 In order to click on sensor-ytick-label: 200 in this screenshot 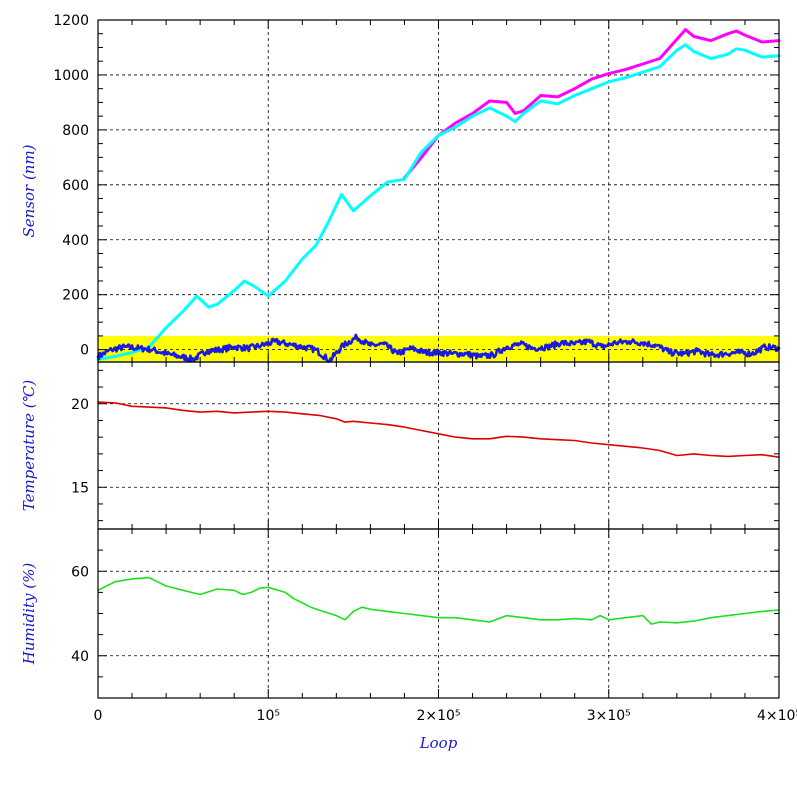, I will do `click(75, 296)`.